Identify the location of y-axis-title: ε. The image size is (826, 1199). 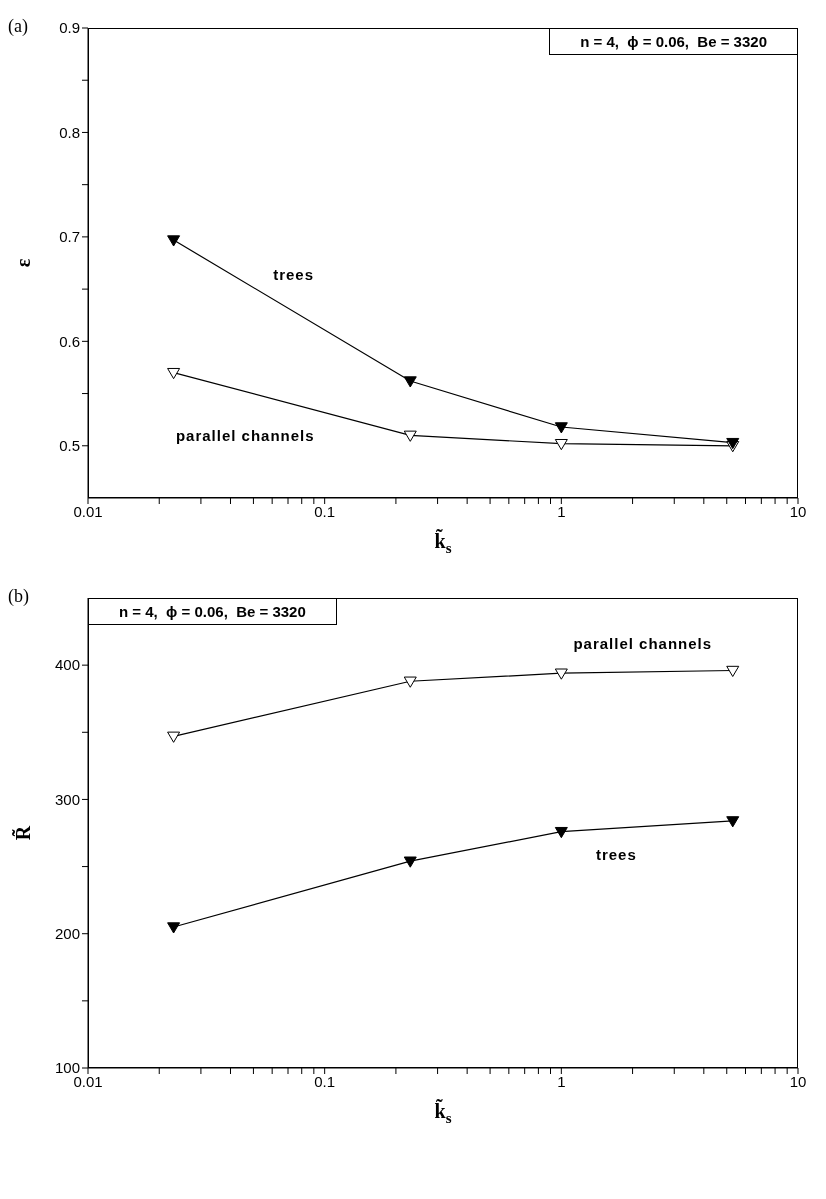
(23, 263).